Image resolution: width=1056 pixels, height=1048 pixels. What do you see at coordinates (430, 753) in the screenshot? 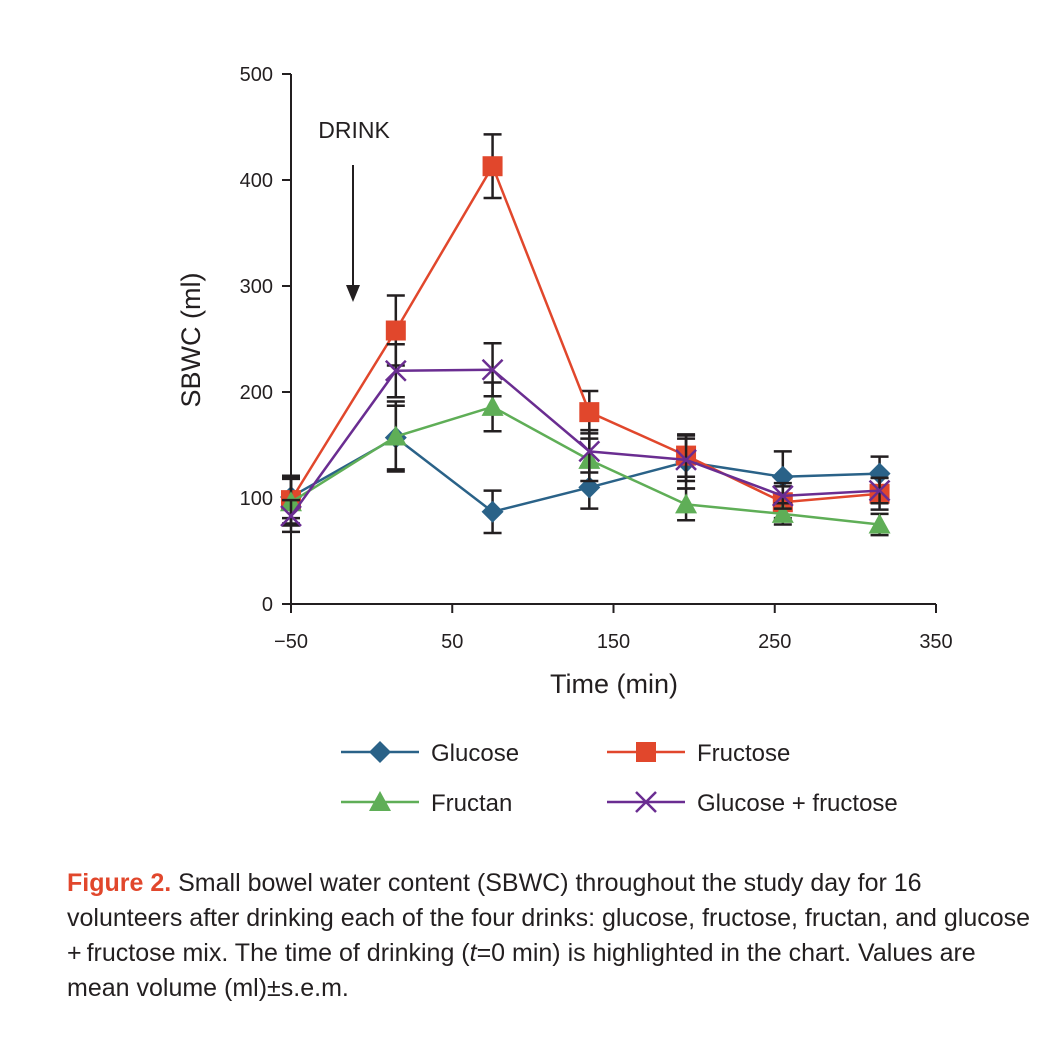
I see `legend-item: Glucose` at bounding box center [430, 753].